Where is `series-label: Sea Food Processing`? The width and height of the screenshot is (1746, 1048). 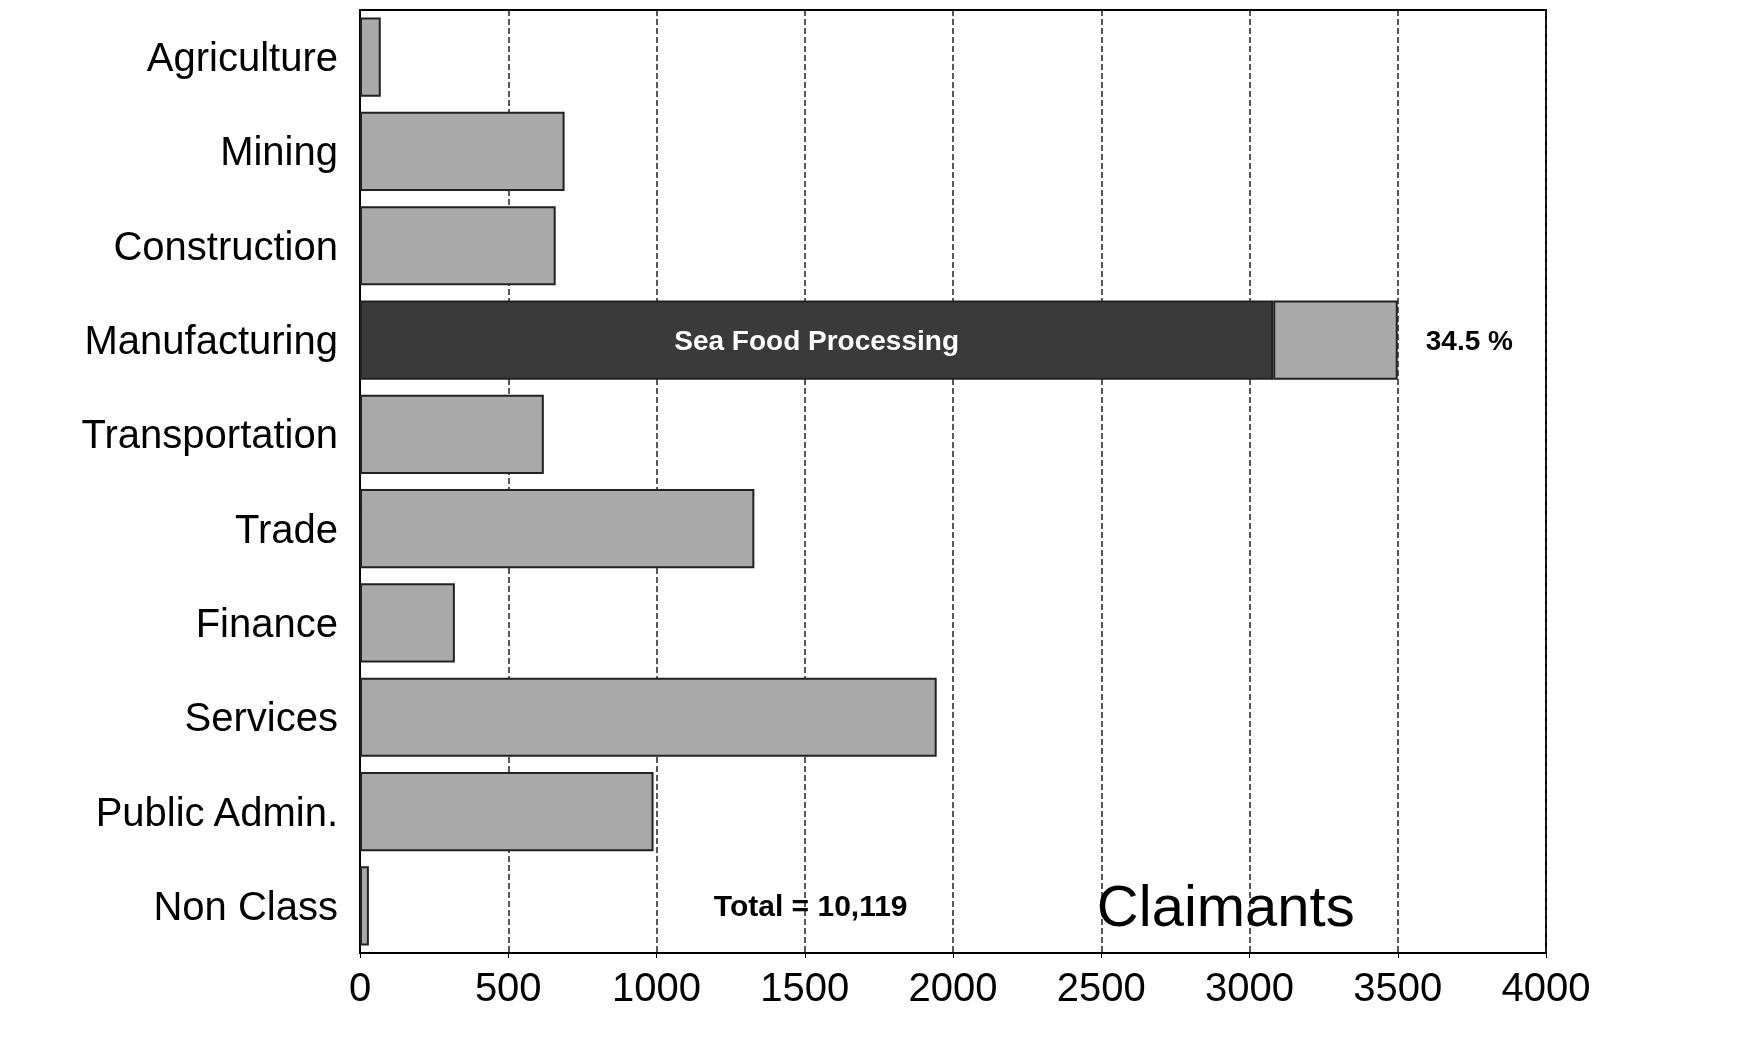 series-label: Sea Food Processing is located at coordinates (816, 340).